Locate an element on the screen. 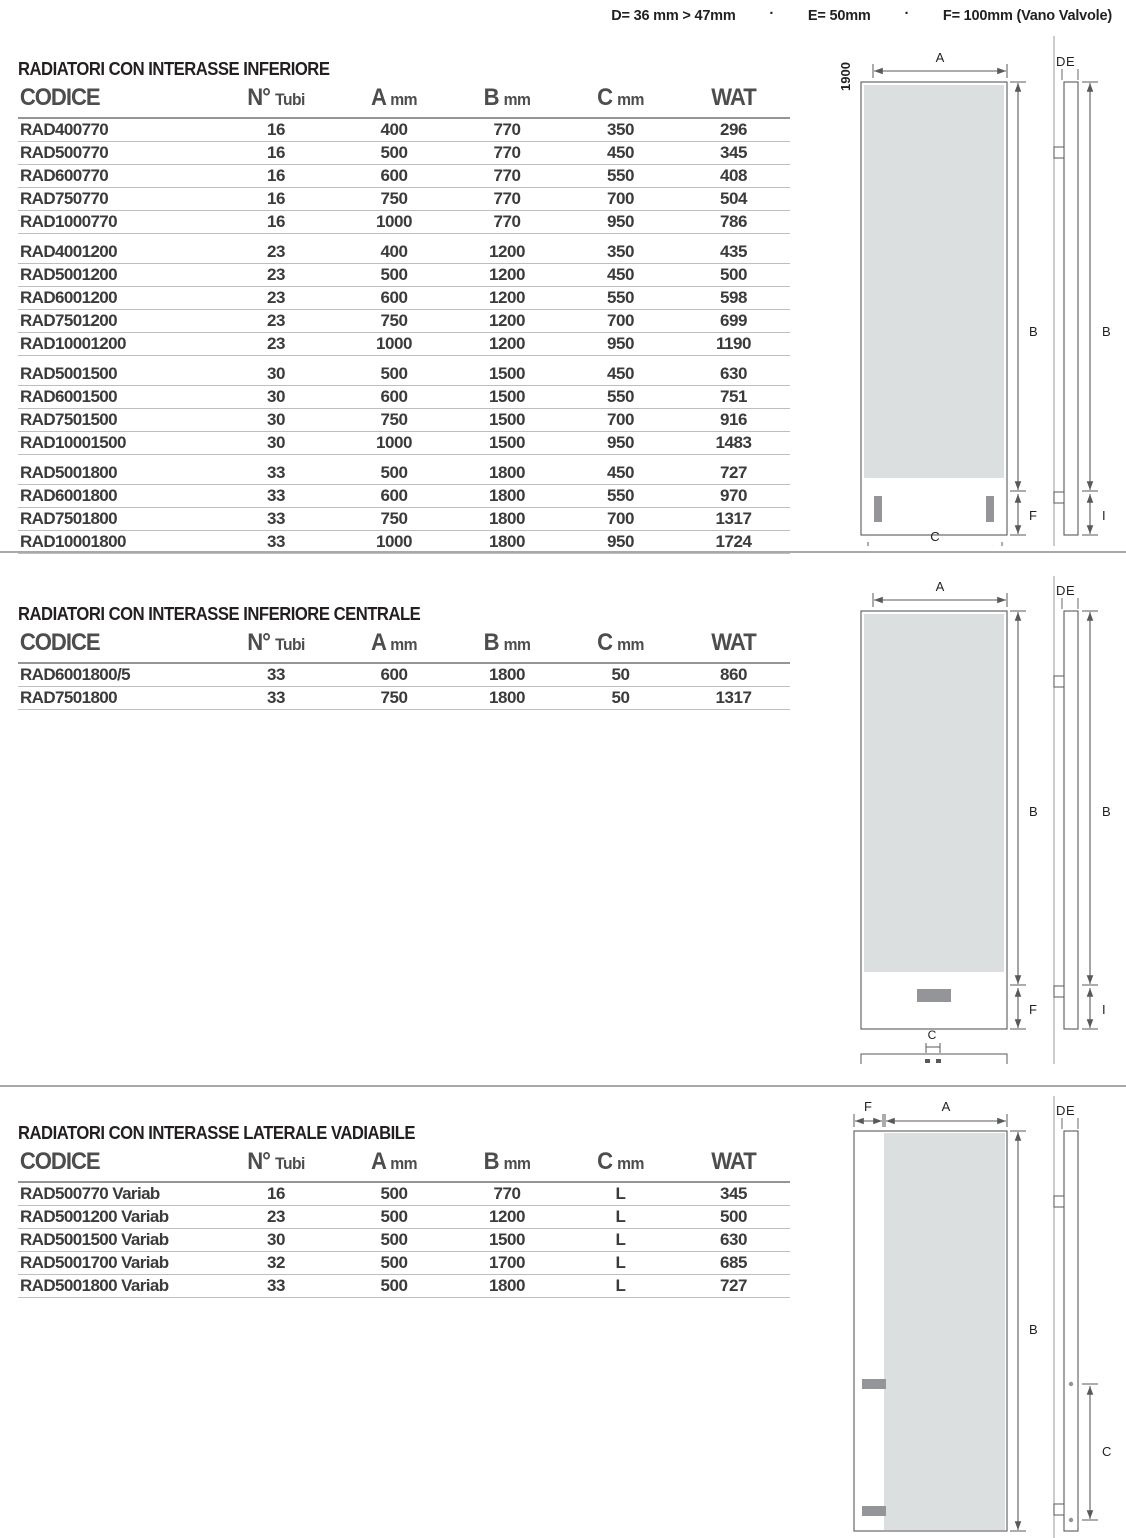 The height and width of the screenshot is (1538, 1126). cell-codice: RAD7501500 is located at coordinates (69, 419).